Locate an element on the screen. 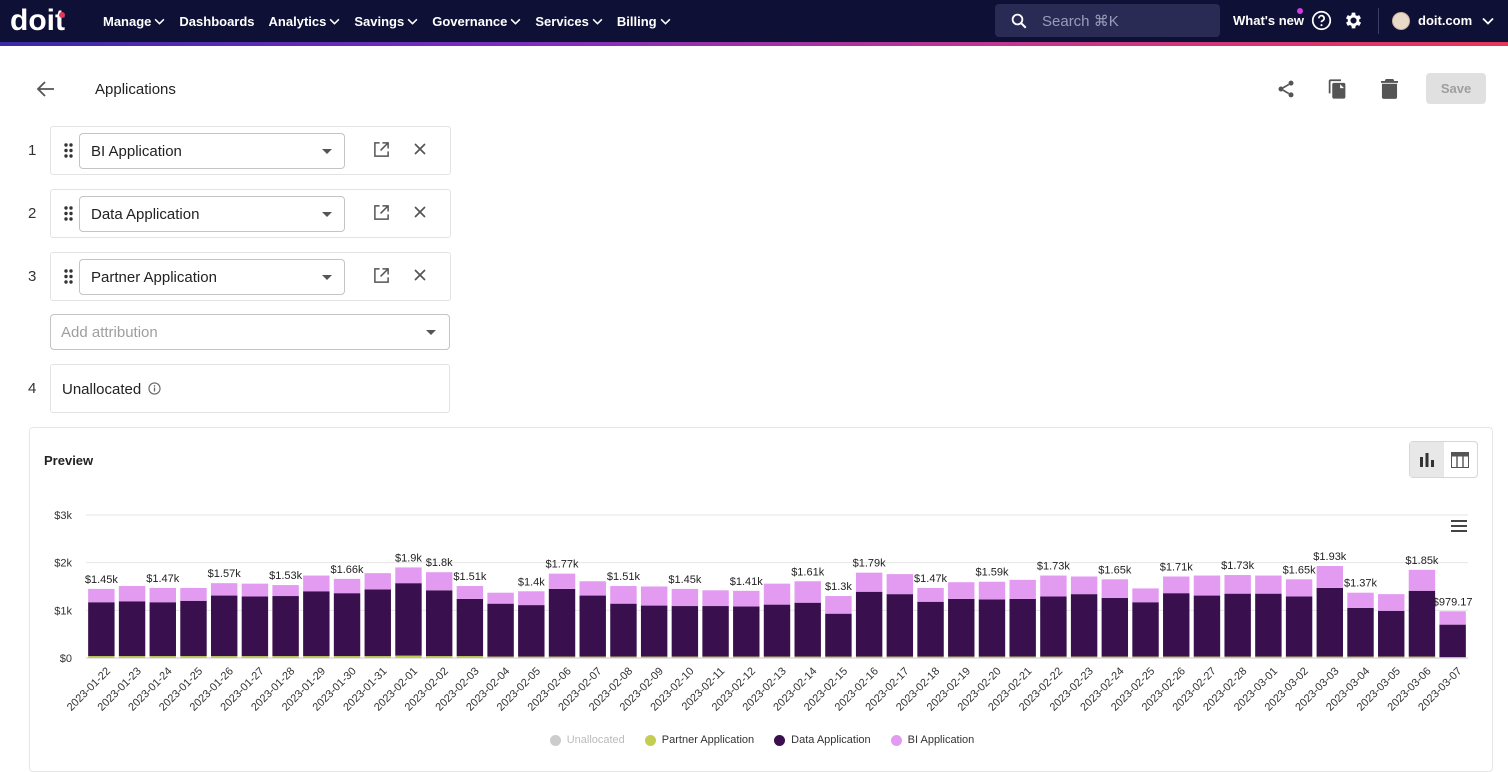 The width and height of the screenshot is (1508, 772). whats-new-link: What's new is located at coordinates (1268, 20).